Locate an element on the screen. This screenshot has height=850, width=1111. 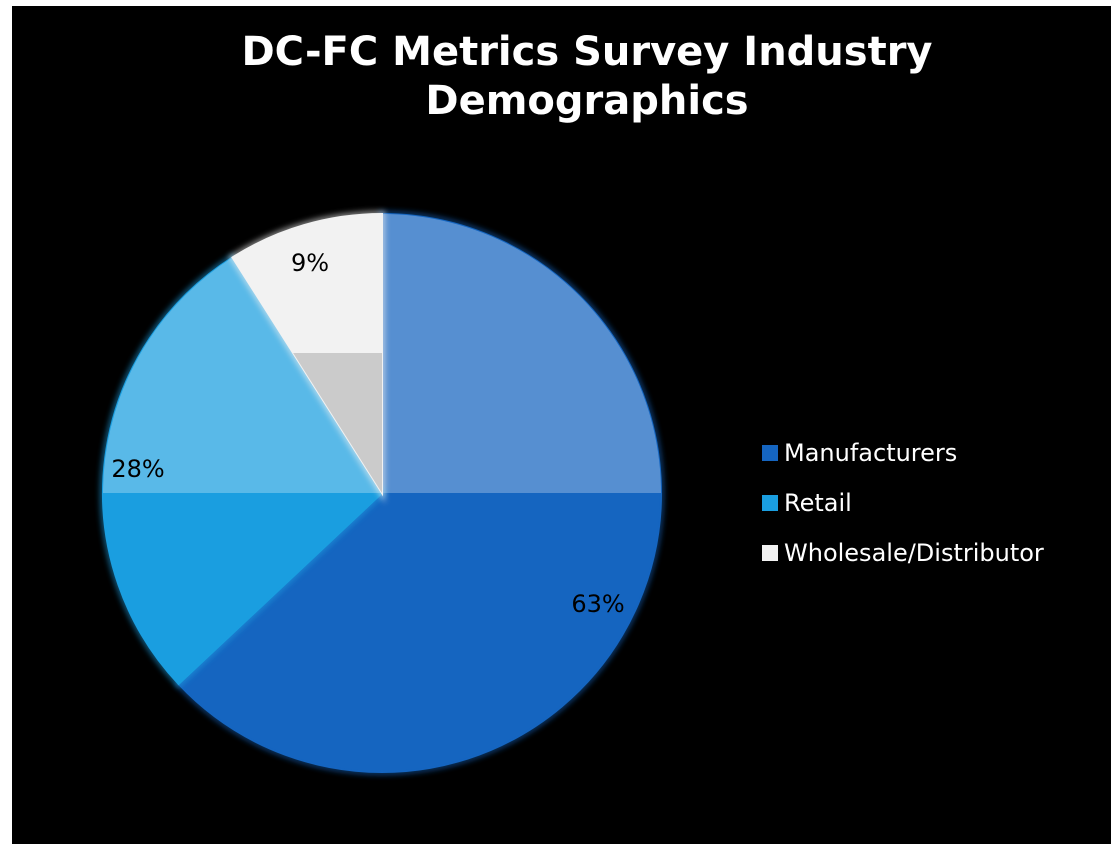
legend-label-manufacturers: Manufacturers is located at coordinates (871, 453).